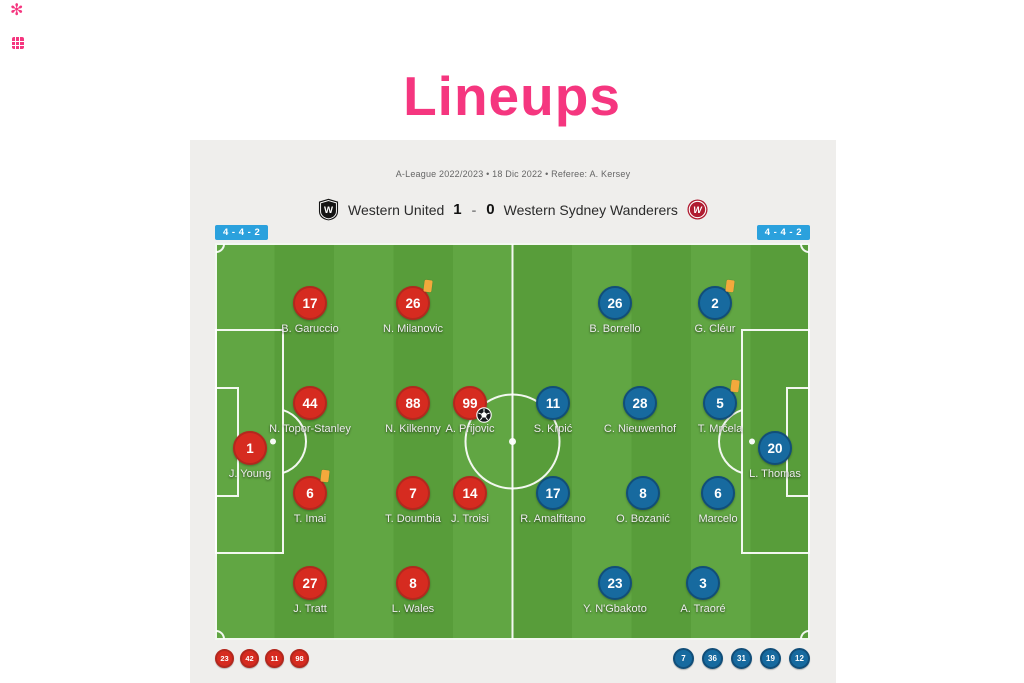  I want to click on home-formation-badge: 4 - 4 - 2, so click(242, 232).